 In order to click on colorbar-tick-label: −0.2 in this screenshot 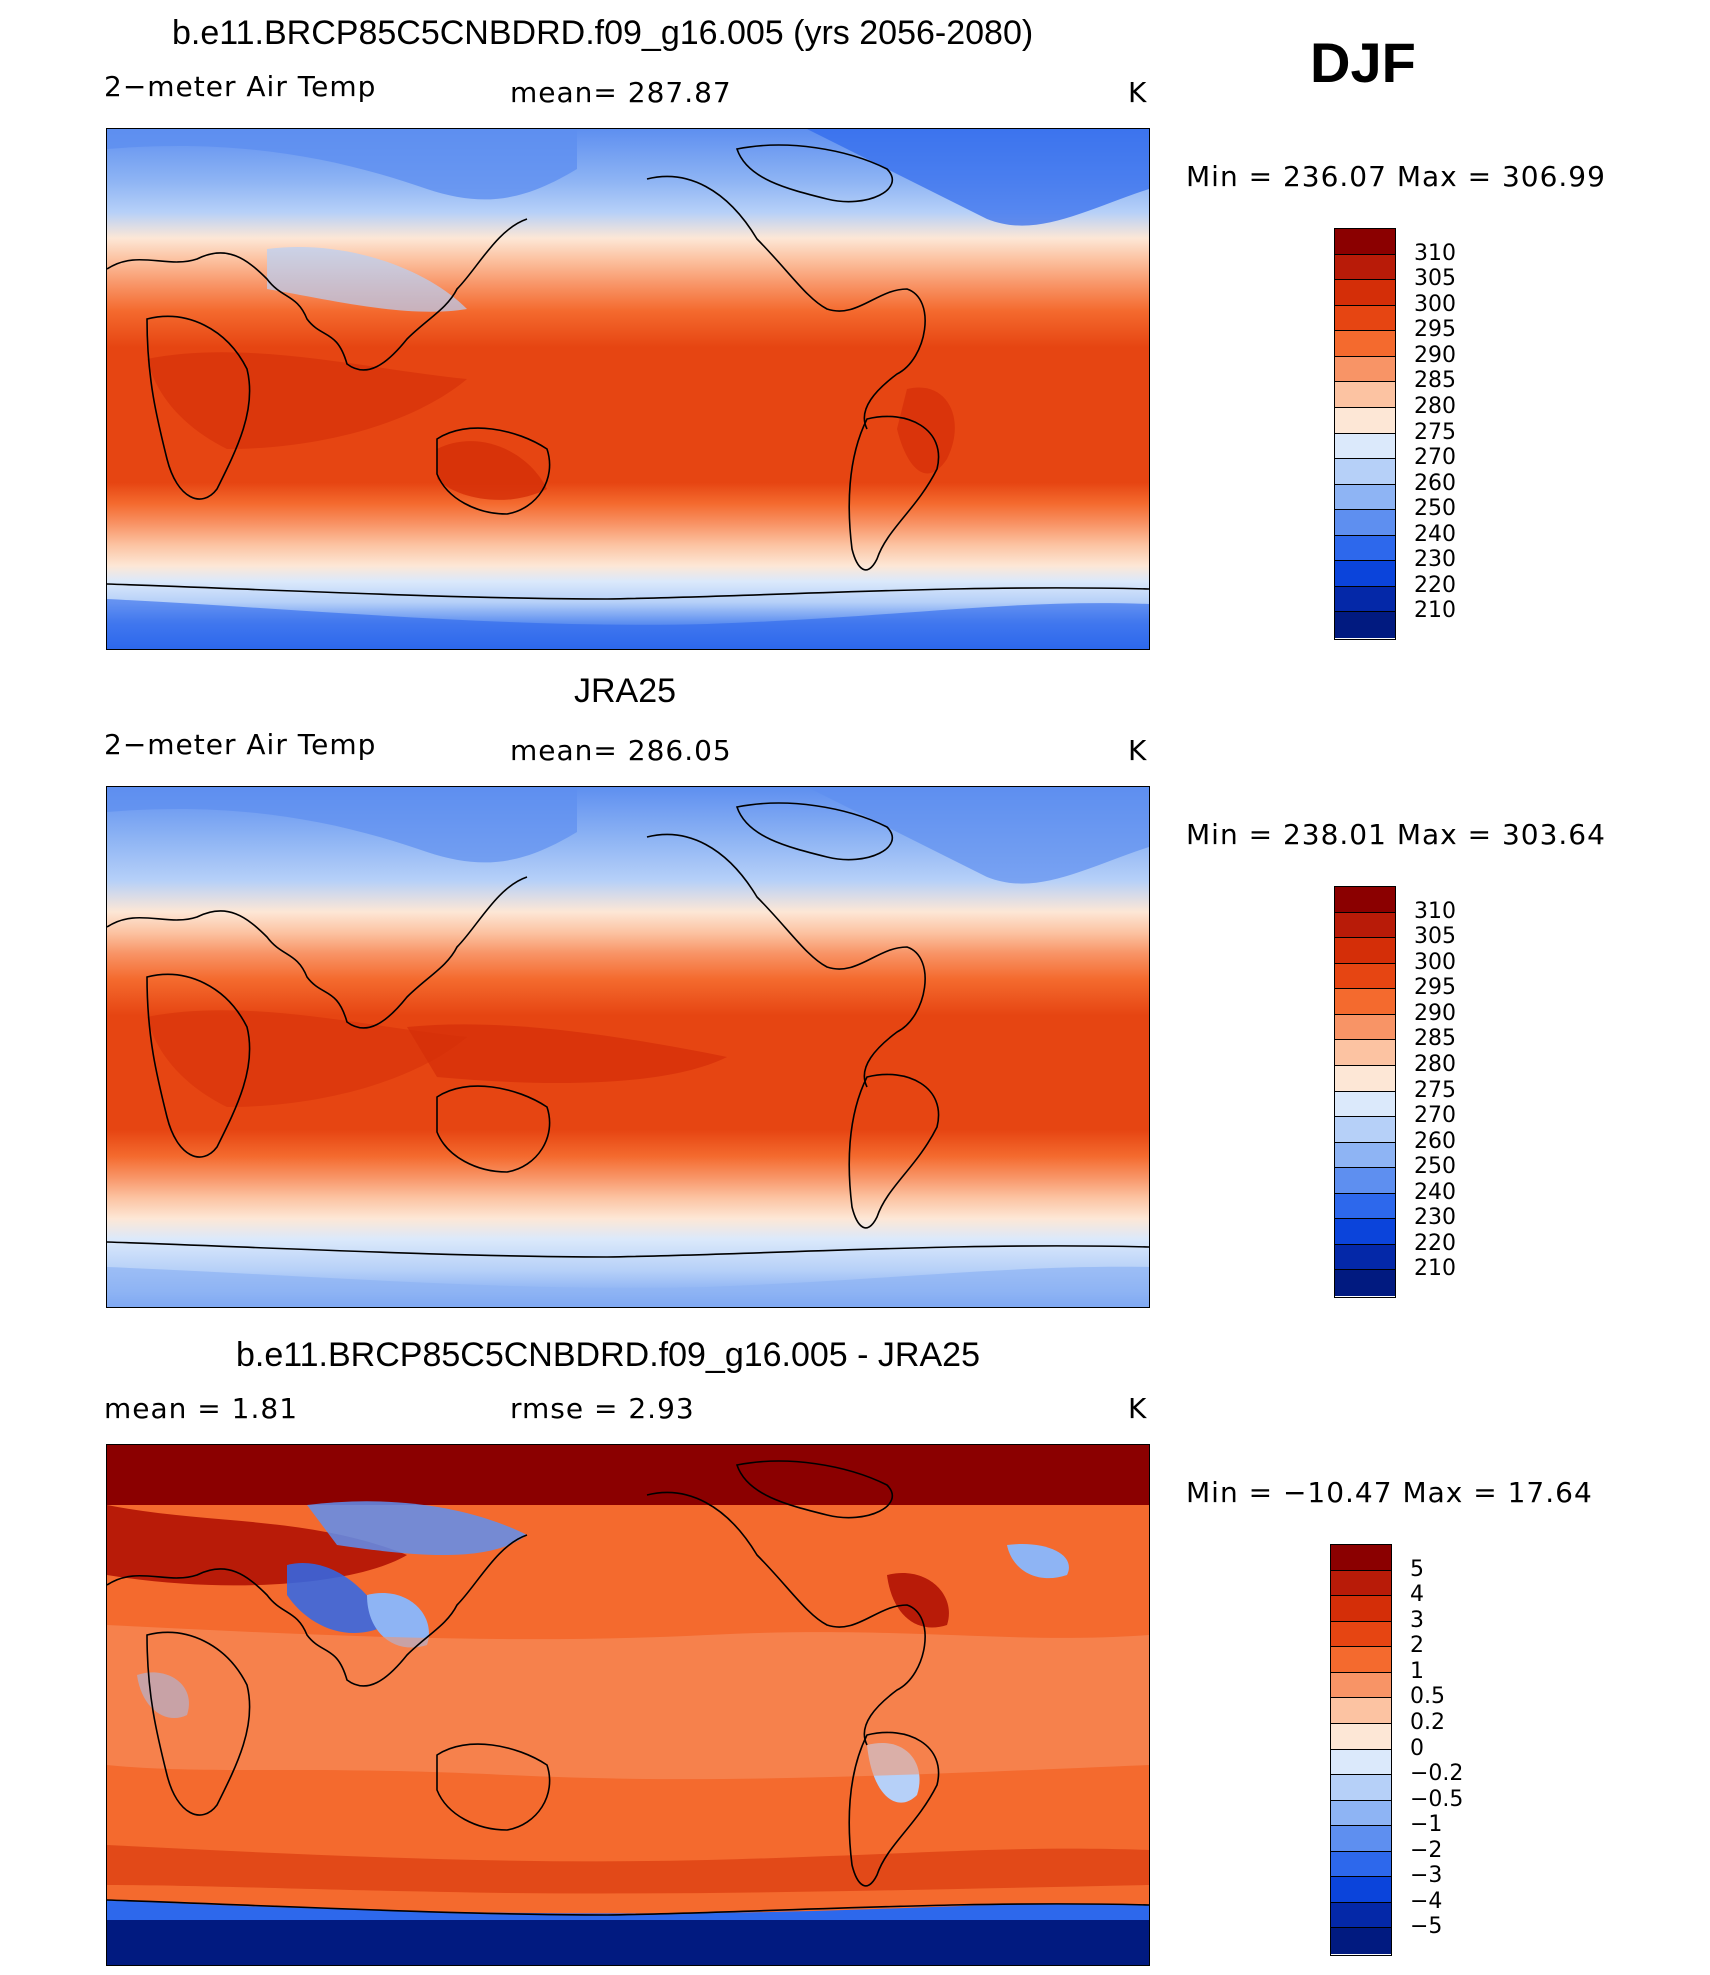, I will do `click(1437, 1774)`.